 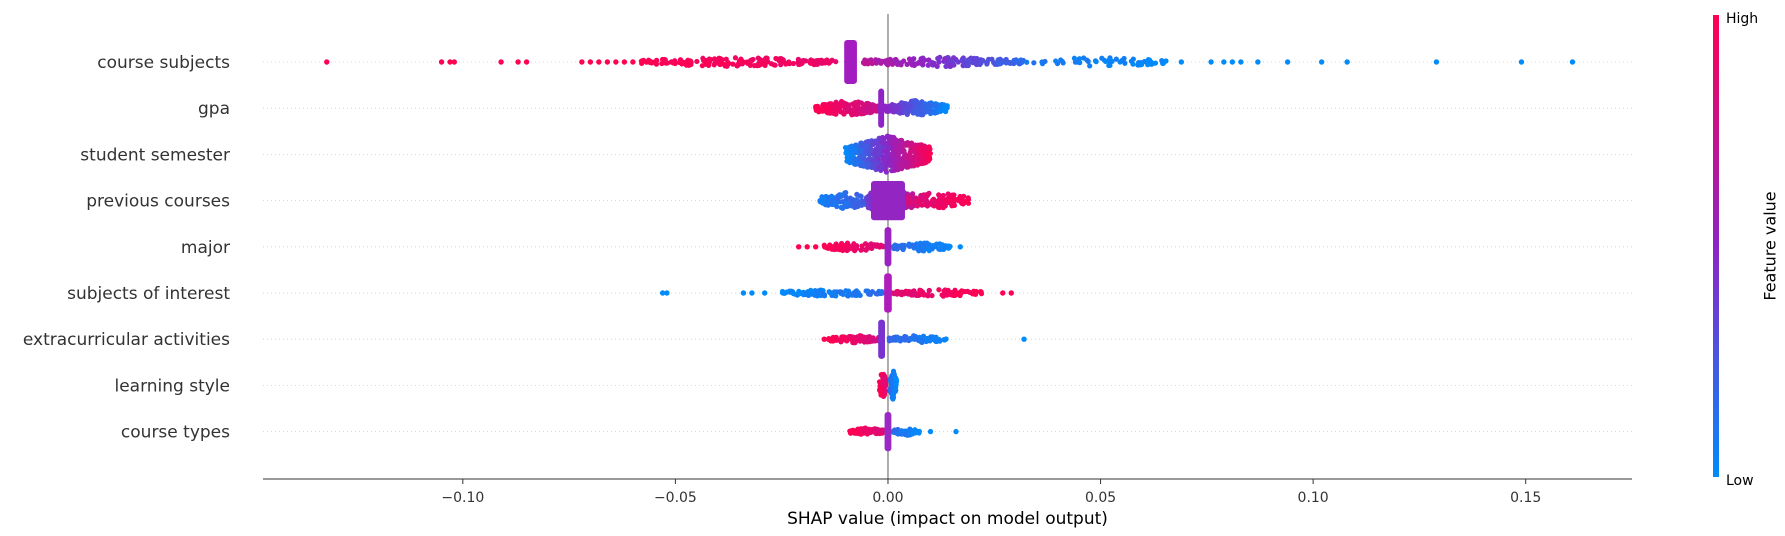 What do you see at coordinates (887, 498) in the screenshot?
I see `x-tick-label: 0.00` at bounding box center [887, 498].